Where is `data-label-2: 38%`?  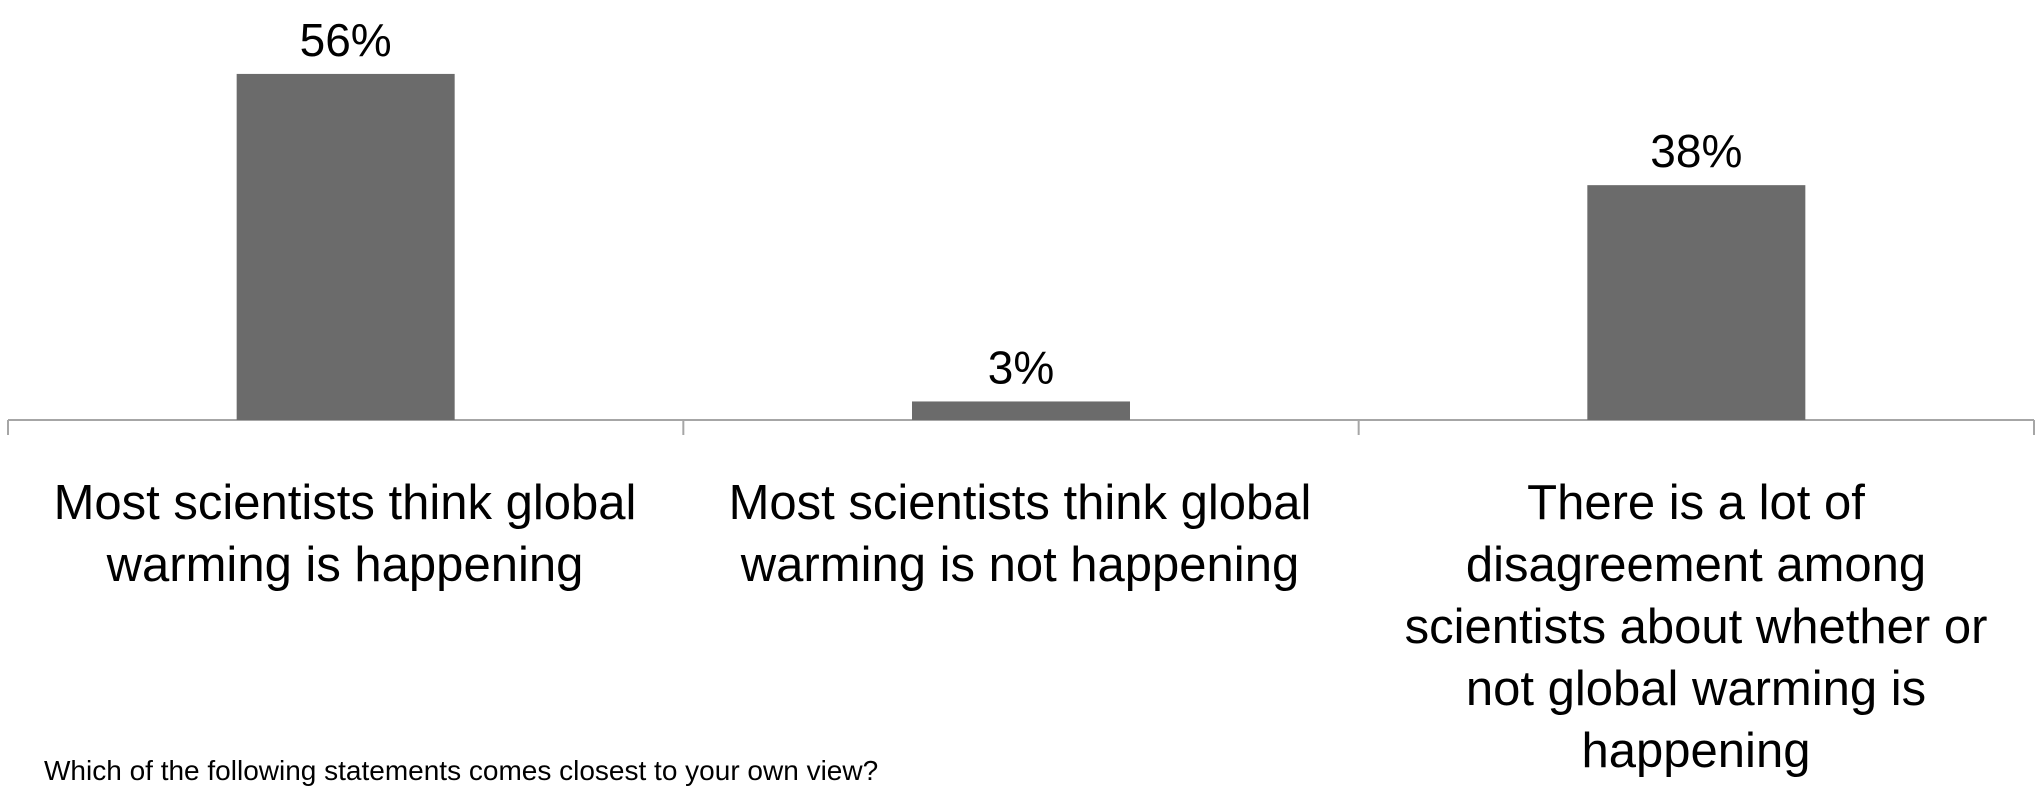
data-label-2: 38% is located at coordinates (1696, 151).